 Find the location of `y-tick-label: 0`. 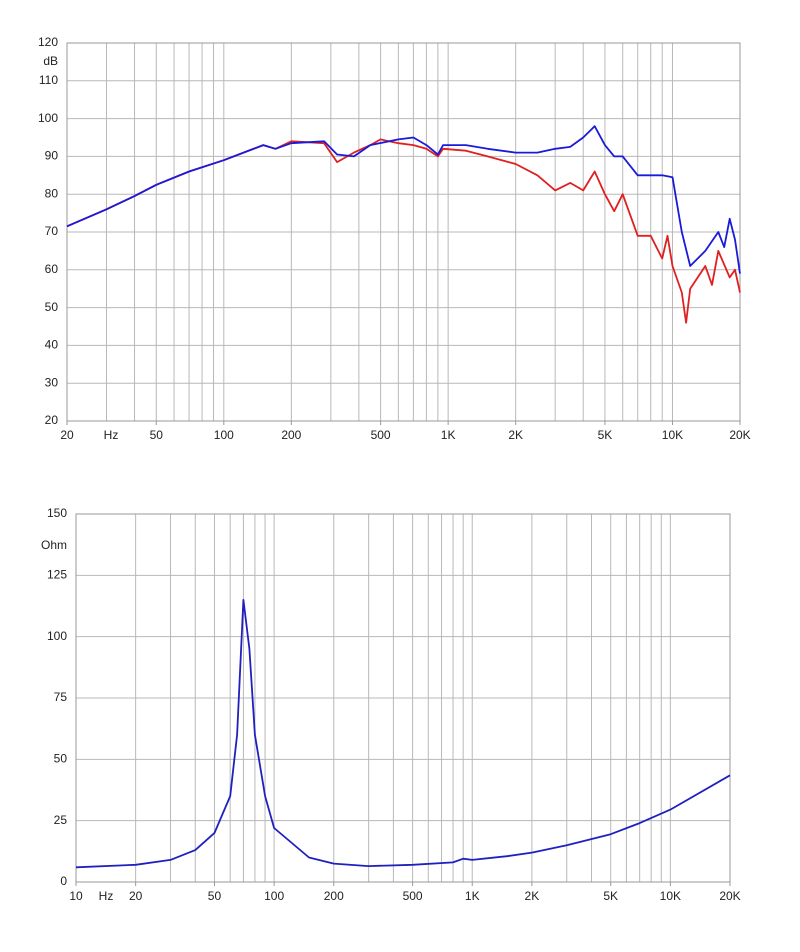

y-tick-label: 0 is located at coordinates (63, 881).